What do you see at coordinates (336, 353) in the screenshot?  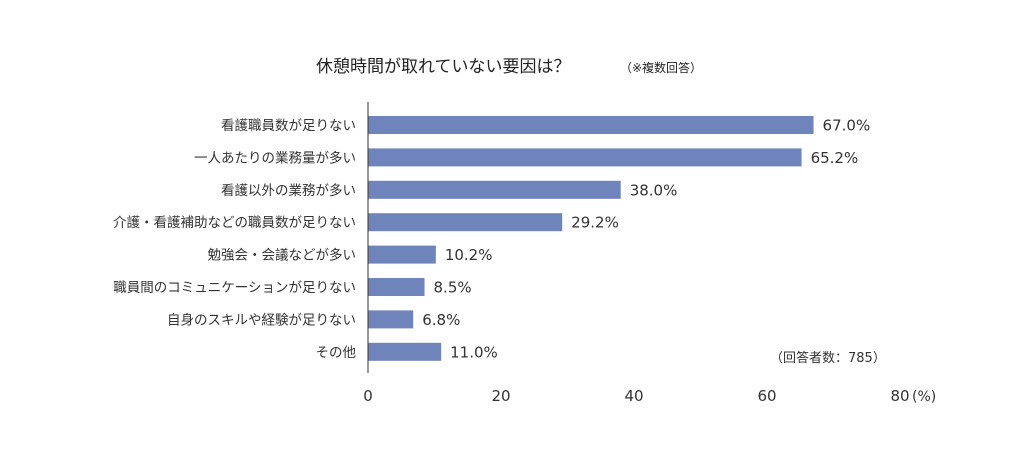 I see `category-label: その他` at bounding box center [336, 353].